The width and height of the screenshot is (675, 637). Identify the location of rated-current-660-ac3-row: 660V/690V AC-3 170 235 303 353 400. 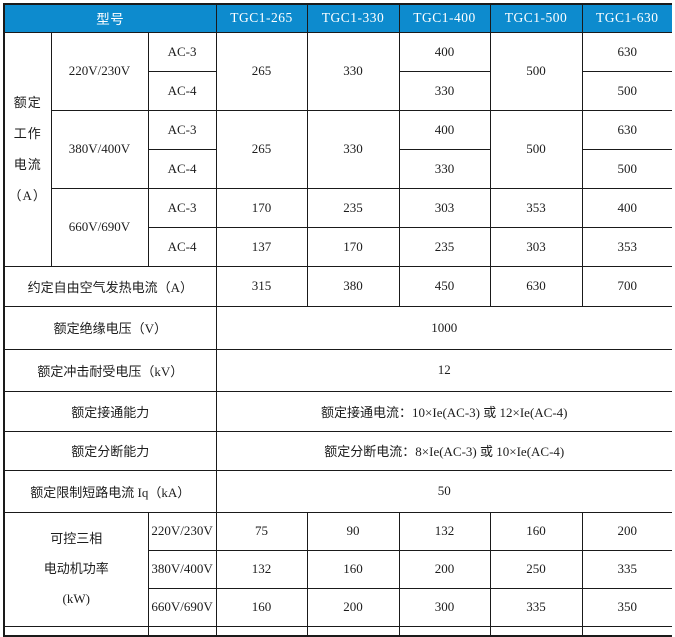
(338, 227).